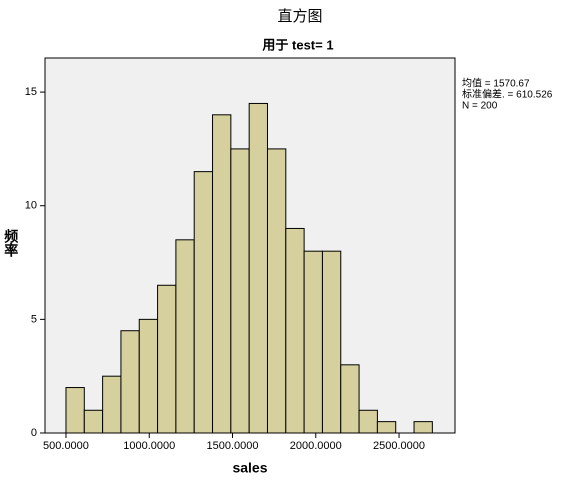 This screenshot has height=482, width=564. Describe the element at coordinates (496, 83) in the screenshot. I see `stat-annotation: 均值 = 1570.67` at that location.